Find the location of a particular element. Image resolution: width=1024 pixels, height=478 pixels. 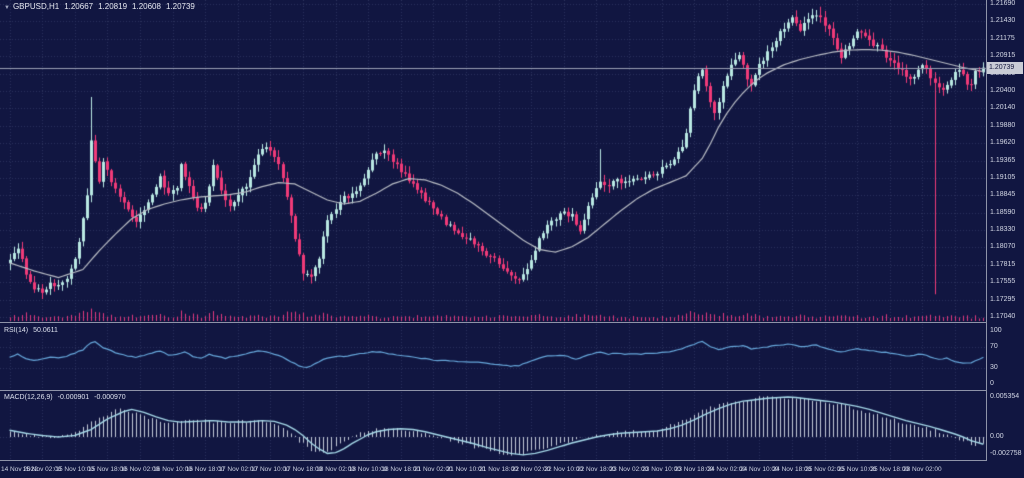

time-axis-label: 25 Nov 10:00 is located at coordinates (857, 469).